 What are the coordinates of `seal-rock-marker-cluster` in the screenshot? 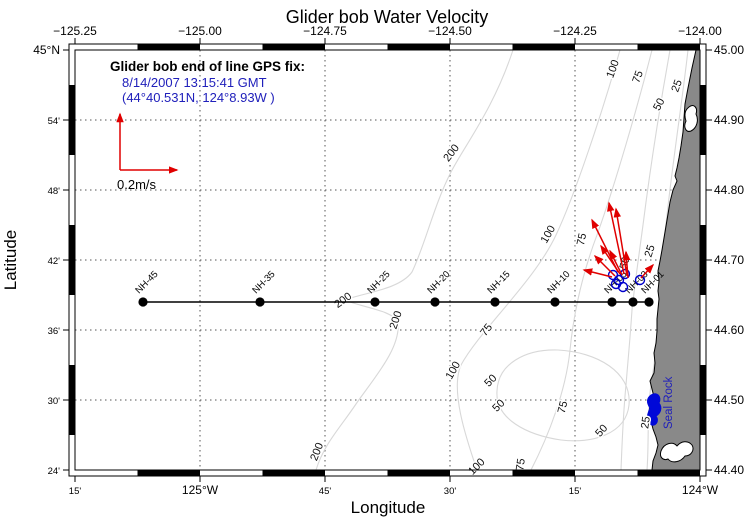 It's located at (654, 409).